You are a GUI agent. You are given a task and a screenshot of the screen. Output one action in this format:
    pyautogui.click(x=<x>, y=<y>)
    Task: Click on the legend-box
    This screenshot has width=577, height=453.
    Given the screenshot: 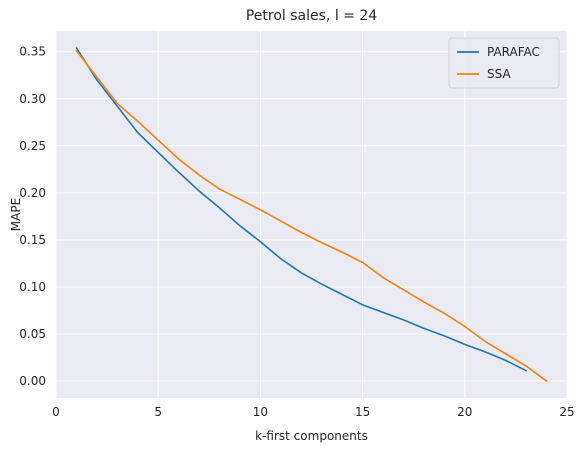 What is the action you would take?
    pyautogui.click(x=504, y=63)
    